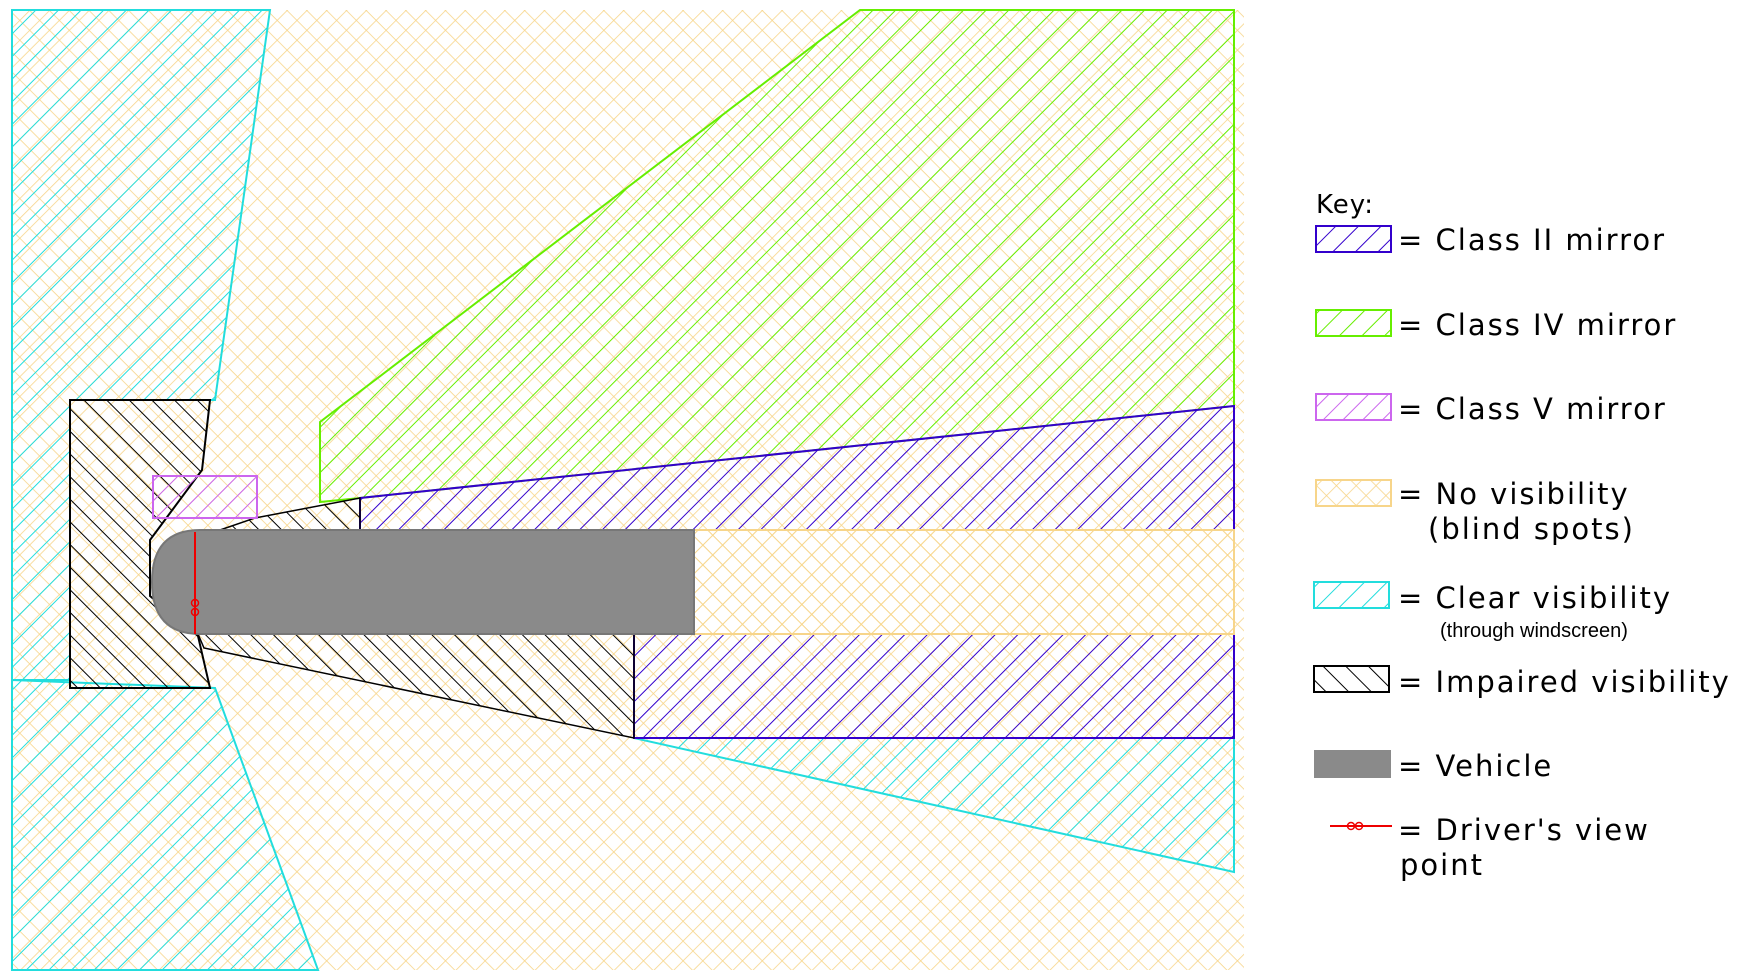 The image size is (1756, 971). I want to click on clear-visibility-sublabel: (through windscreen), so click(1534, 631).